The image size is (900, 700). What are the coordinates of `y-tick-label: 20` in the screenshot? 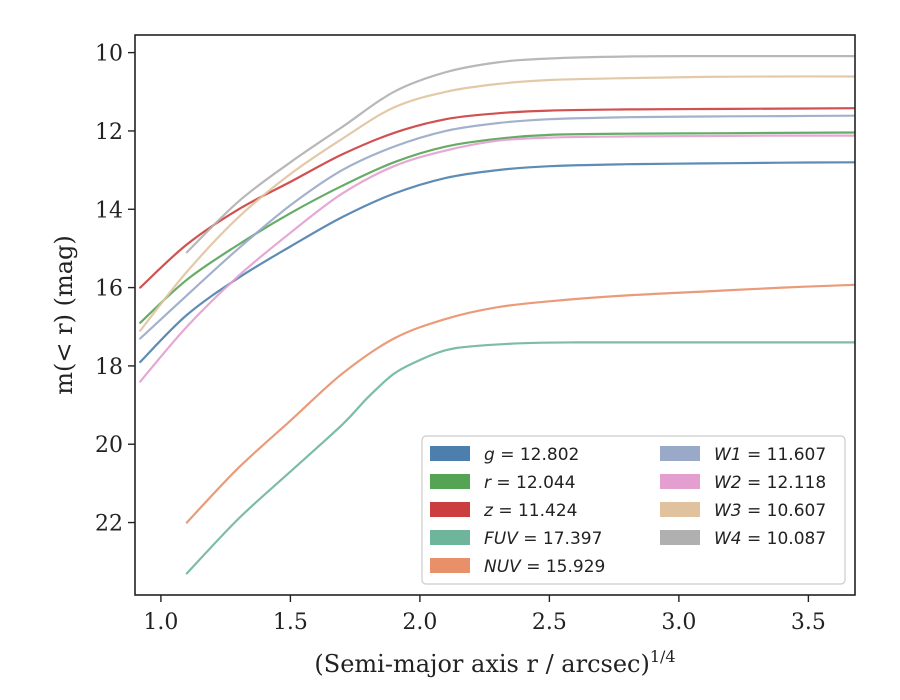 It's located at (109, 445).